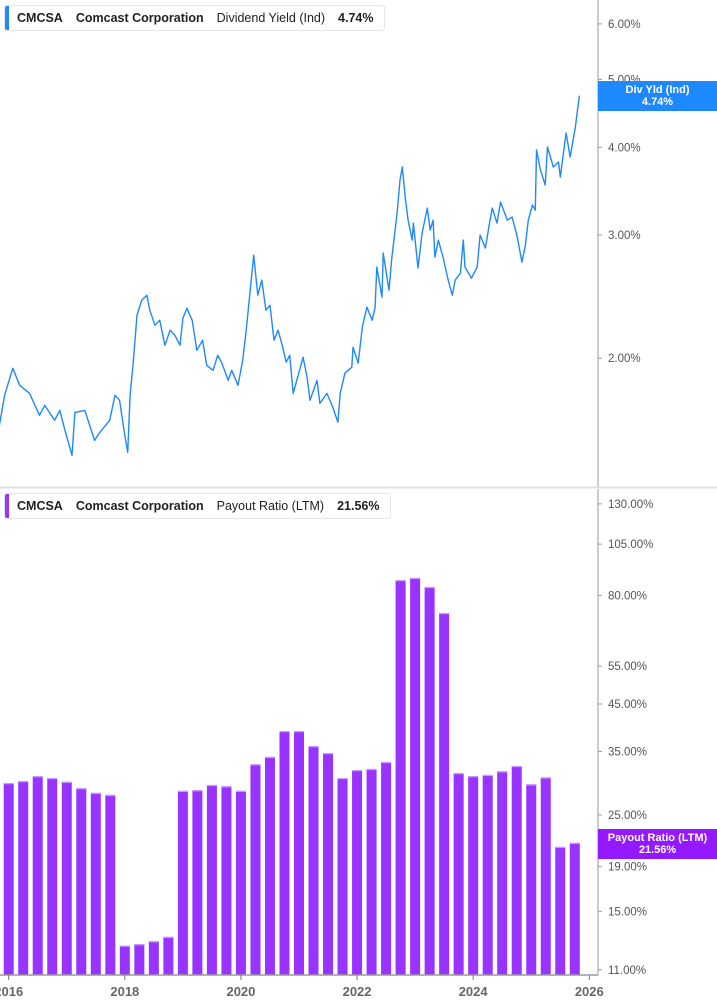 This screenshot has height=1005, width=717. What do you see at coordinates (589, 991) in the screenshot?
I see `x-tick-label: 2026` at bounding box center [589, 991].